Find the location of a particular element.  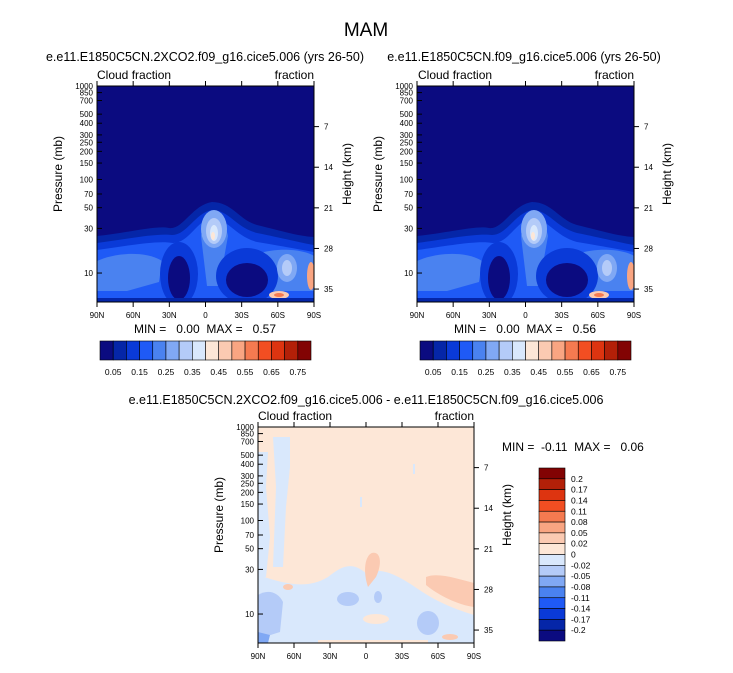

colorbar-label: 0.15 is located at coordinates (459, 372).